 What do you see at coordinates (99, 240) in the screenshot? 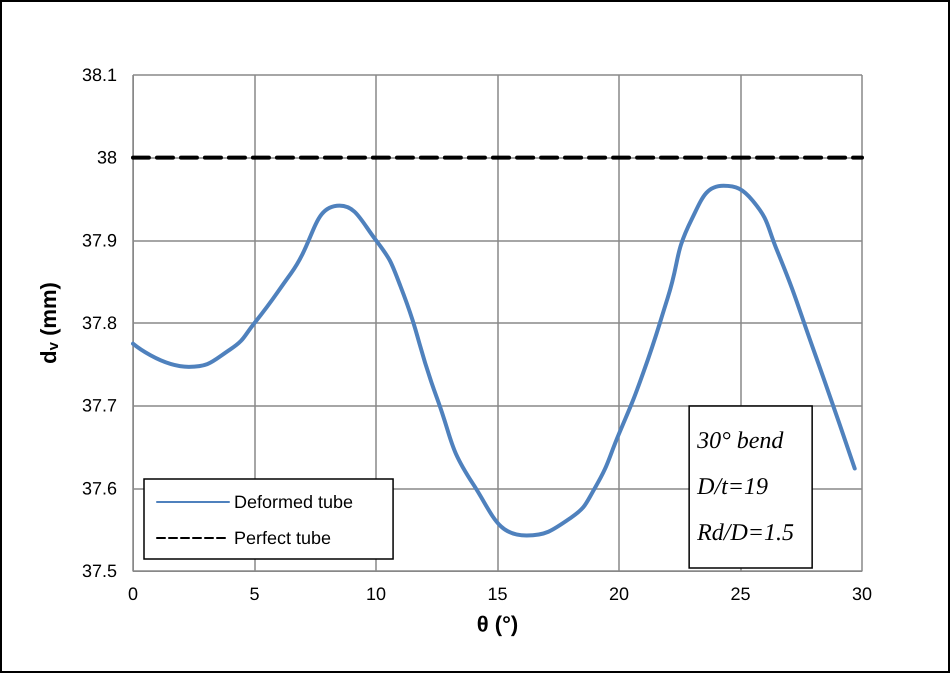
I see `y-tick-label: 37.9` at bounding box center [99, 240].